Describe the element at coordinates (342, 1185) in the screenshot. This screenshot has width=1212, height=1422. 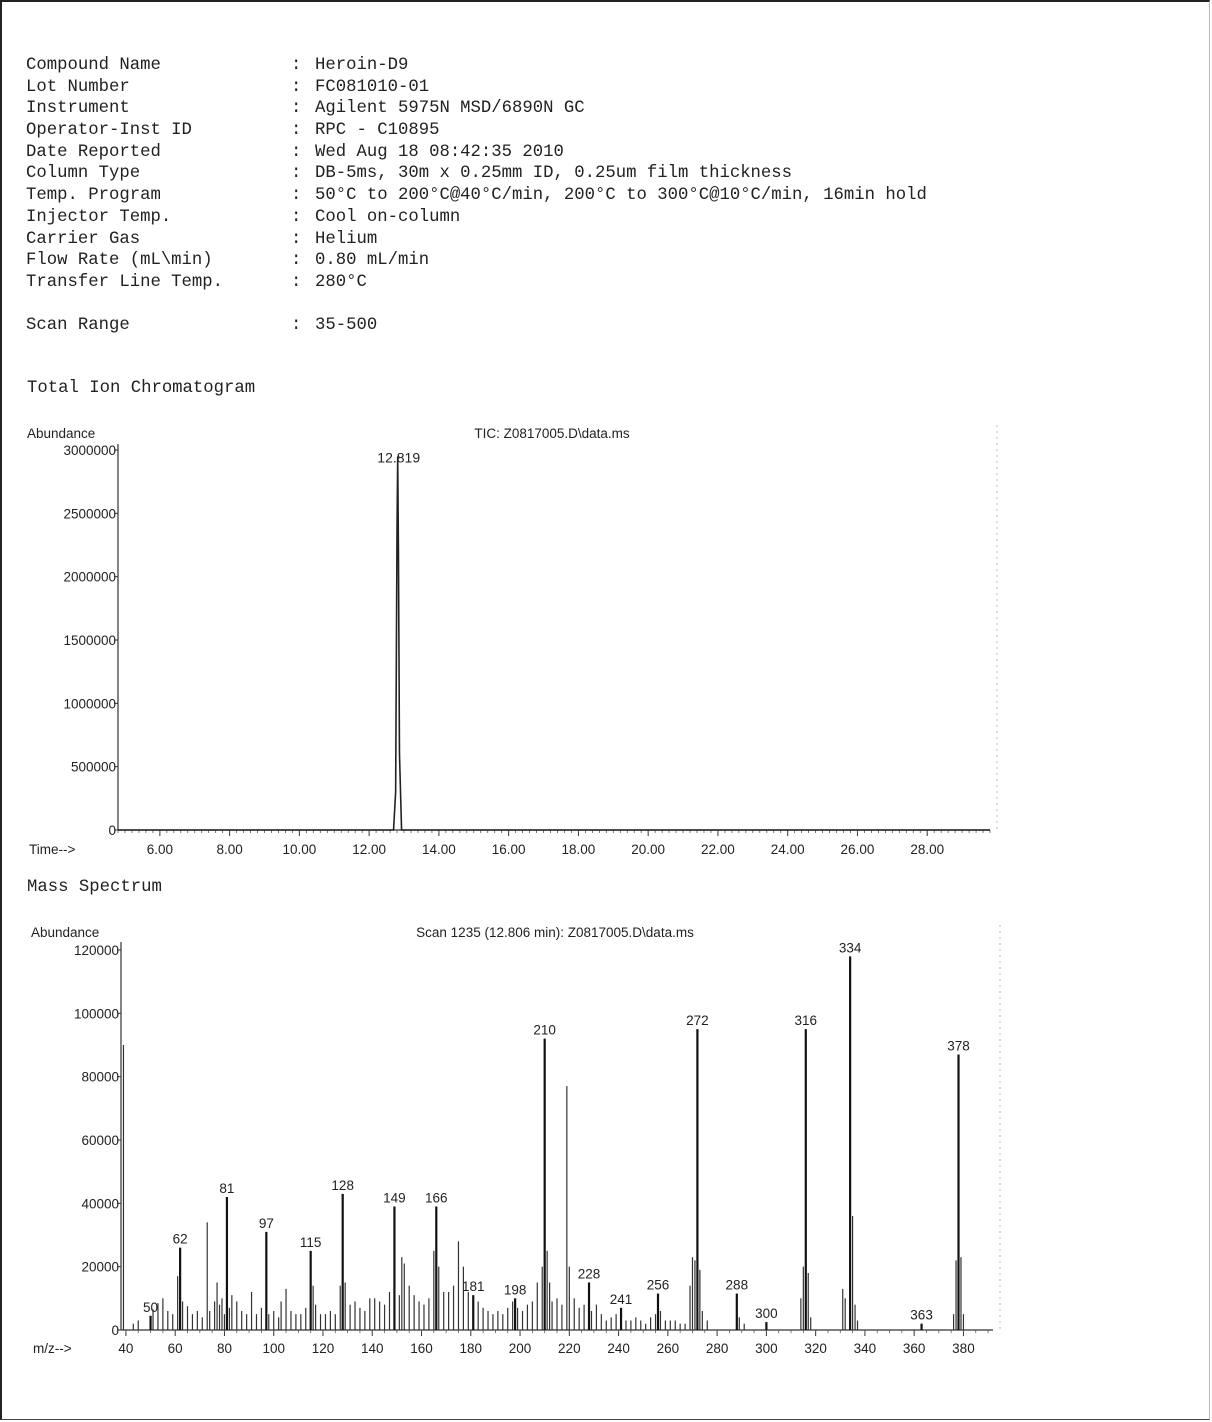
I see `ms-peak-label: 128` at that location.